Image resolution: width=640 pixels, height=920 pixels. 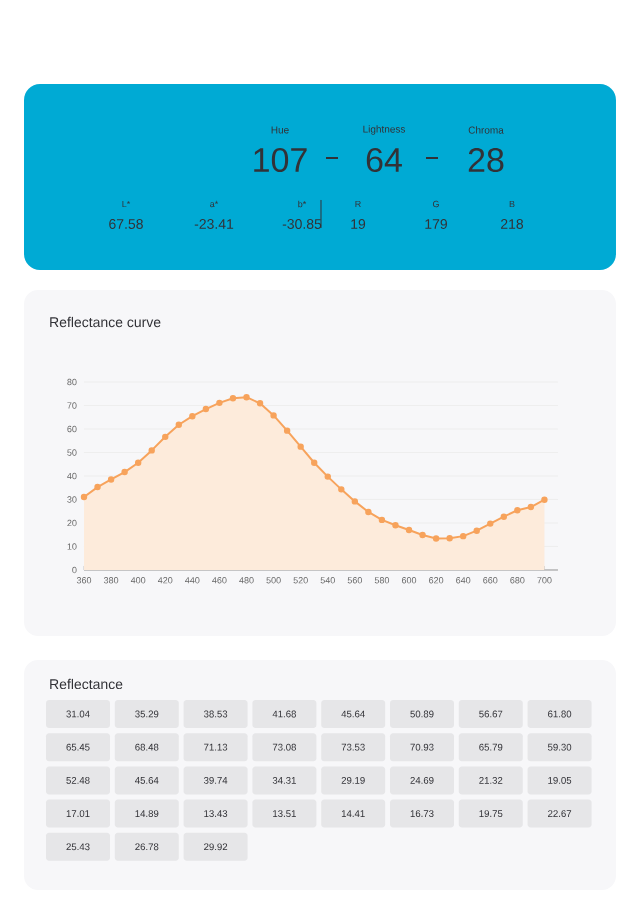 I want to click on text: 107, so click(x=280, y=160).